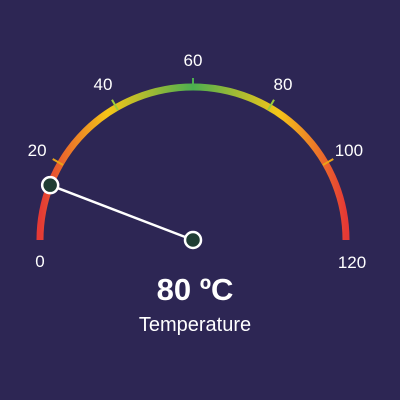  I want to click on gauge-value-readout: 80 ºC, so click(195, 289).